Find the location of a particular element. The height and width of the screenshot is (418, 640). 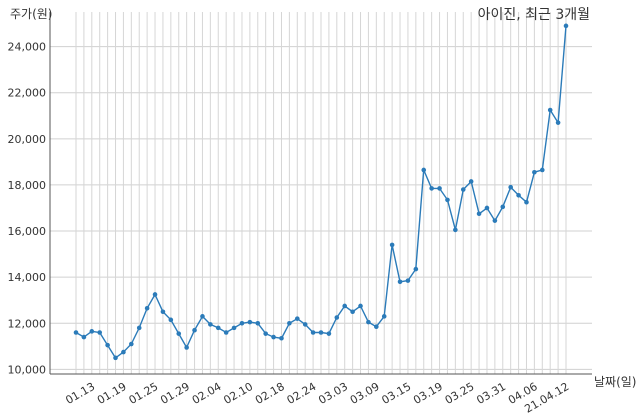

y-tick-label: 18,000 is located at coordinates (27, 185).